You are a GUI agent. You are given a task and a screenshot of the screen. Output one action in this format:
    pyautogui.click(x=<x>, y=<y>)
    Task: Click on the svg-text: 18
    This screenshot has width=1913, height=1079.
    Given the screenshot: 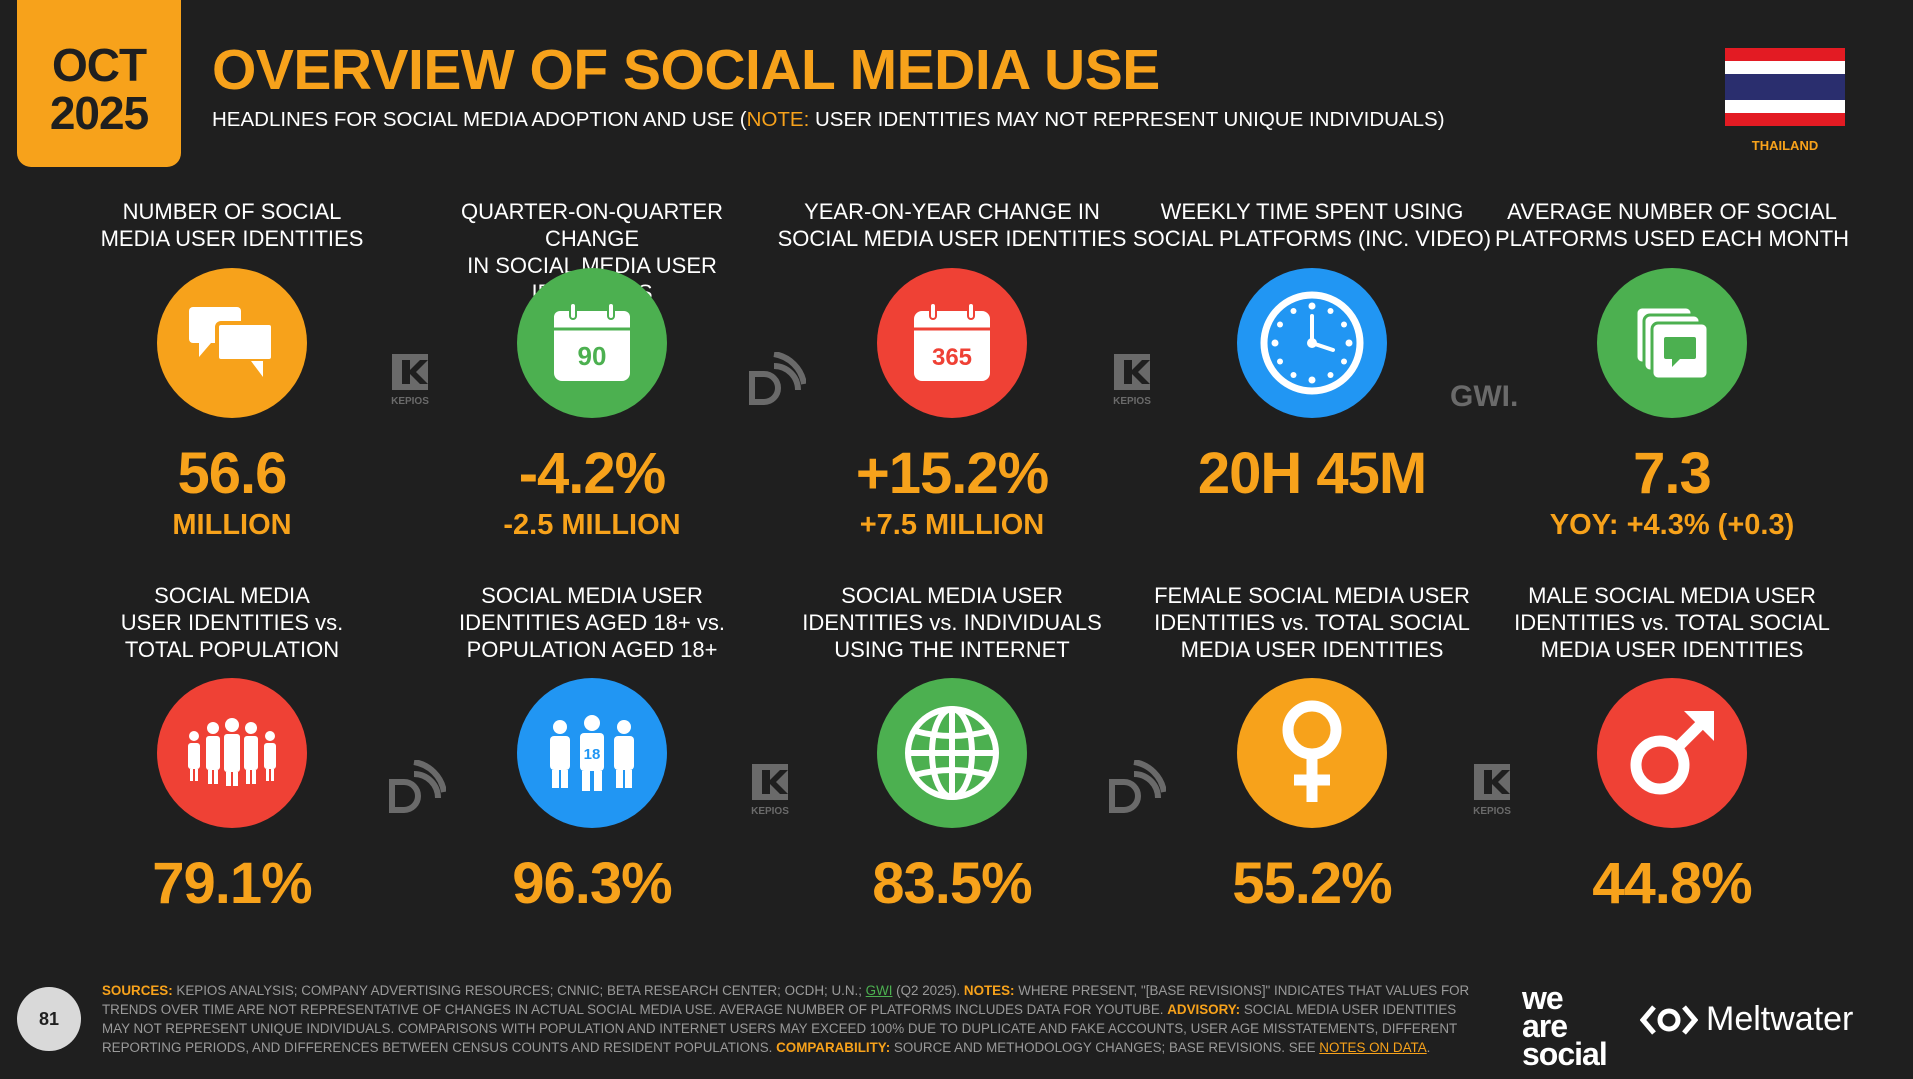 What is the action you would take?
    pyautogui.click(x=592, y=754)
    